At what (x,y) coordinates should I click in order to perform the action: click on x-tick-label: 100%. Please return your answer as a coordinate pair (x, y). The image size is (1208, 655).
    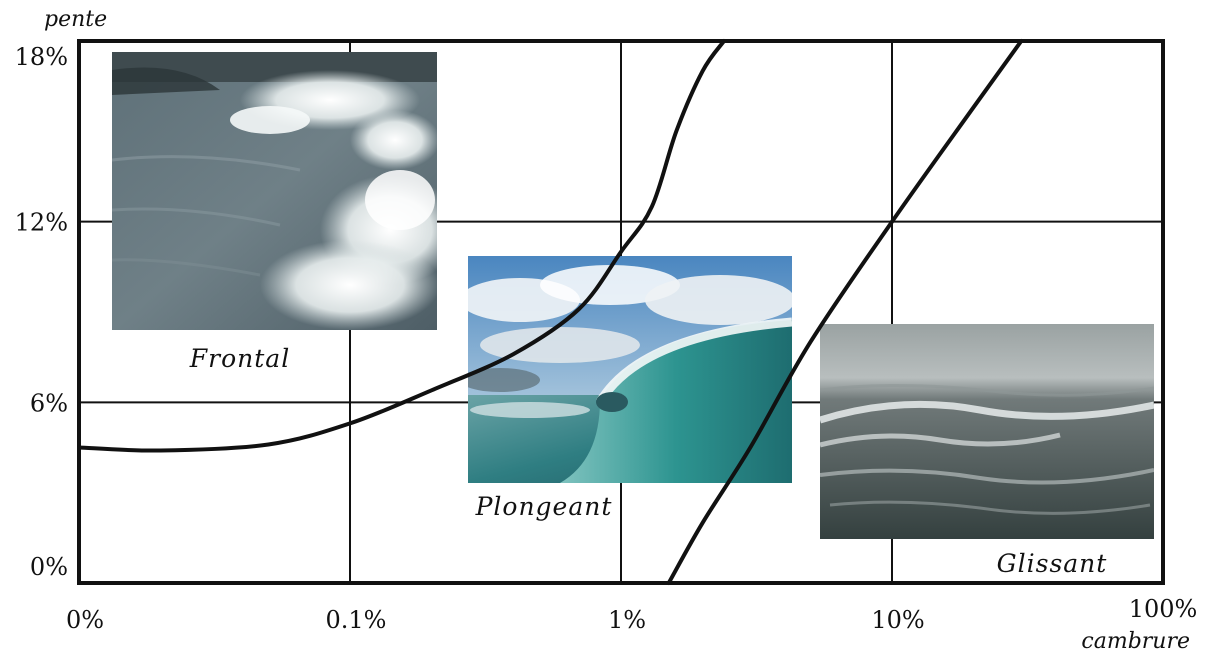
    Looking at the image, I should click on (1163, 609).